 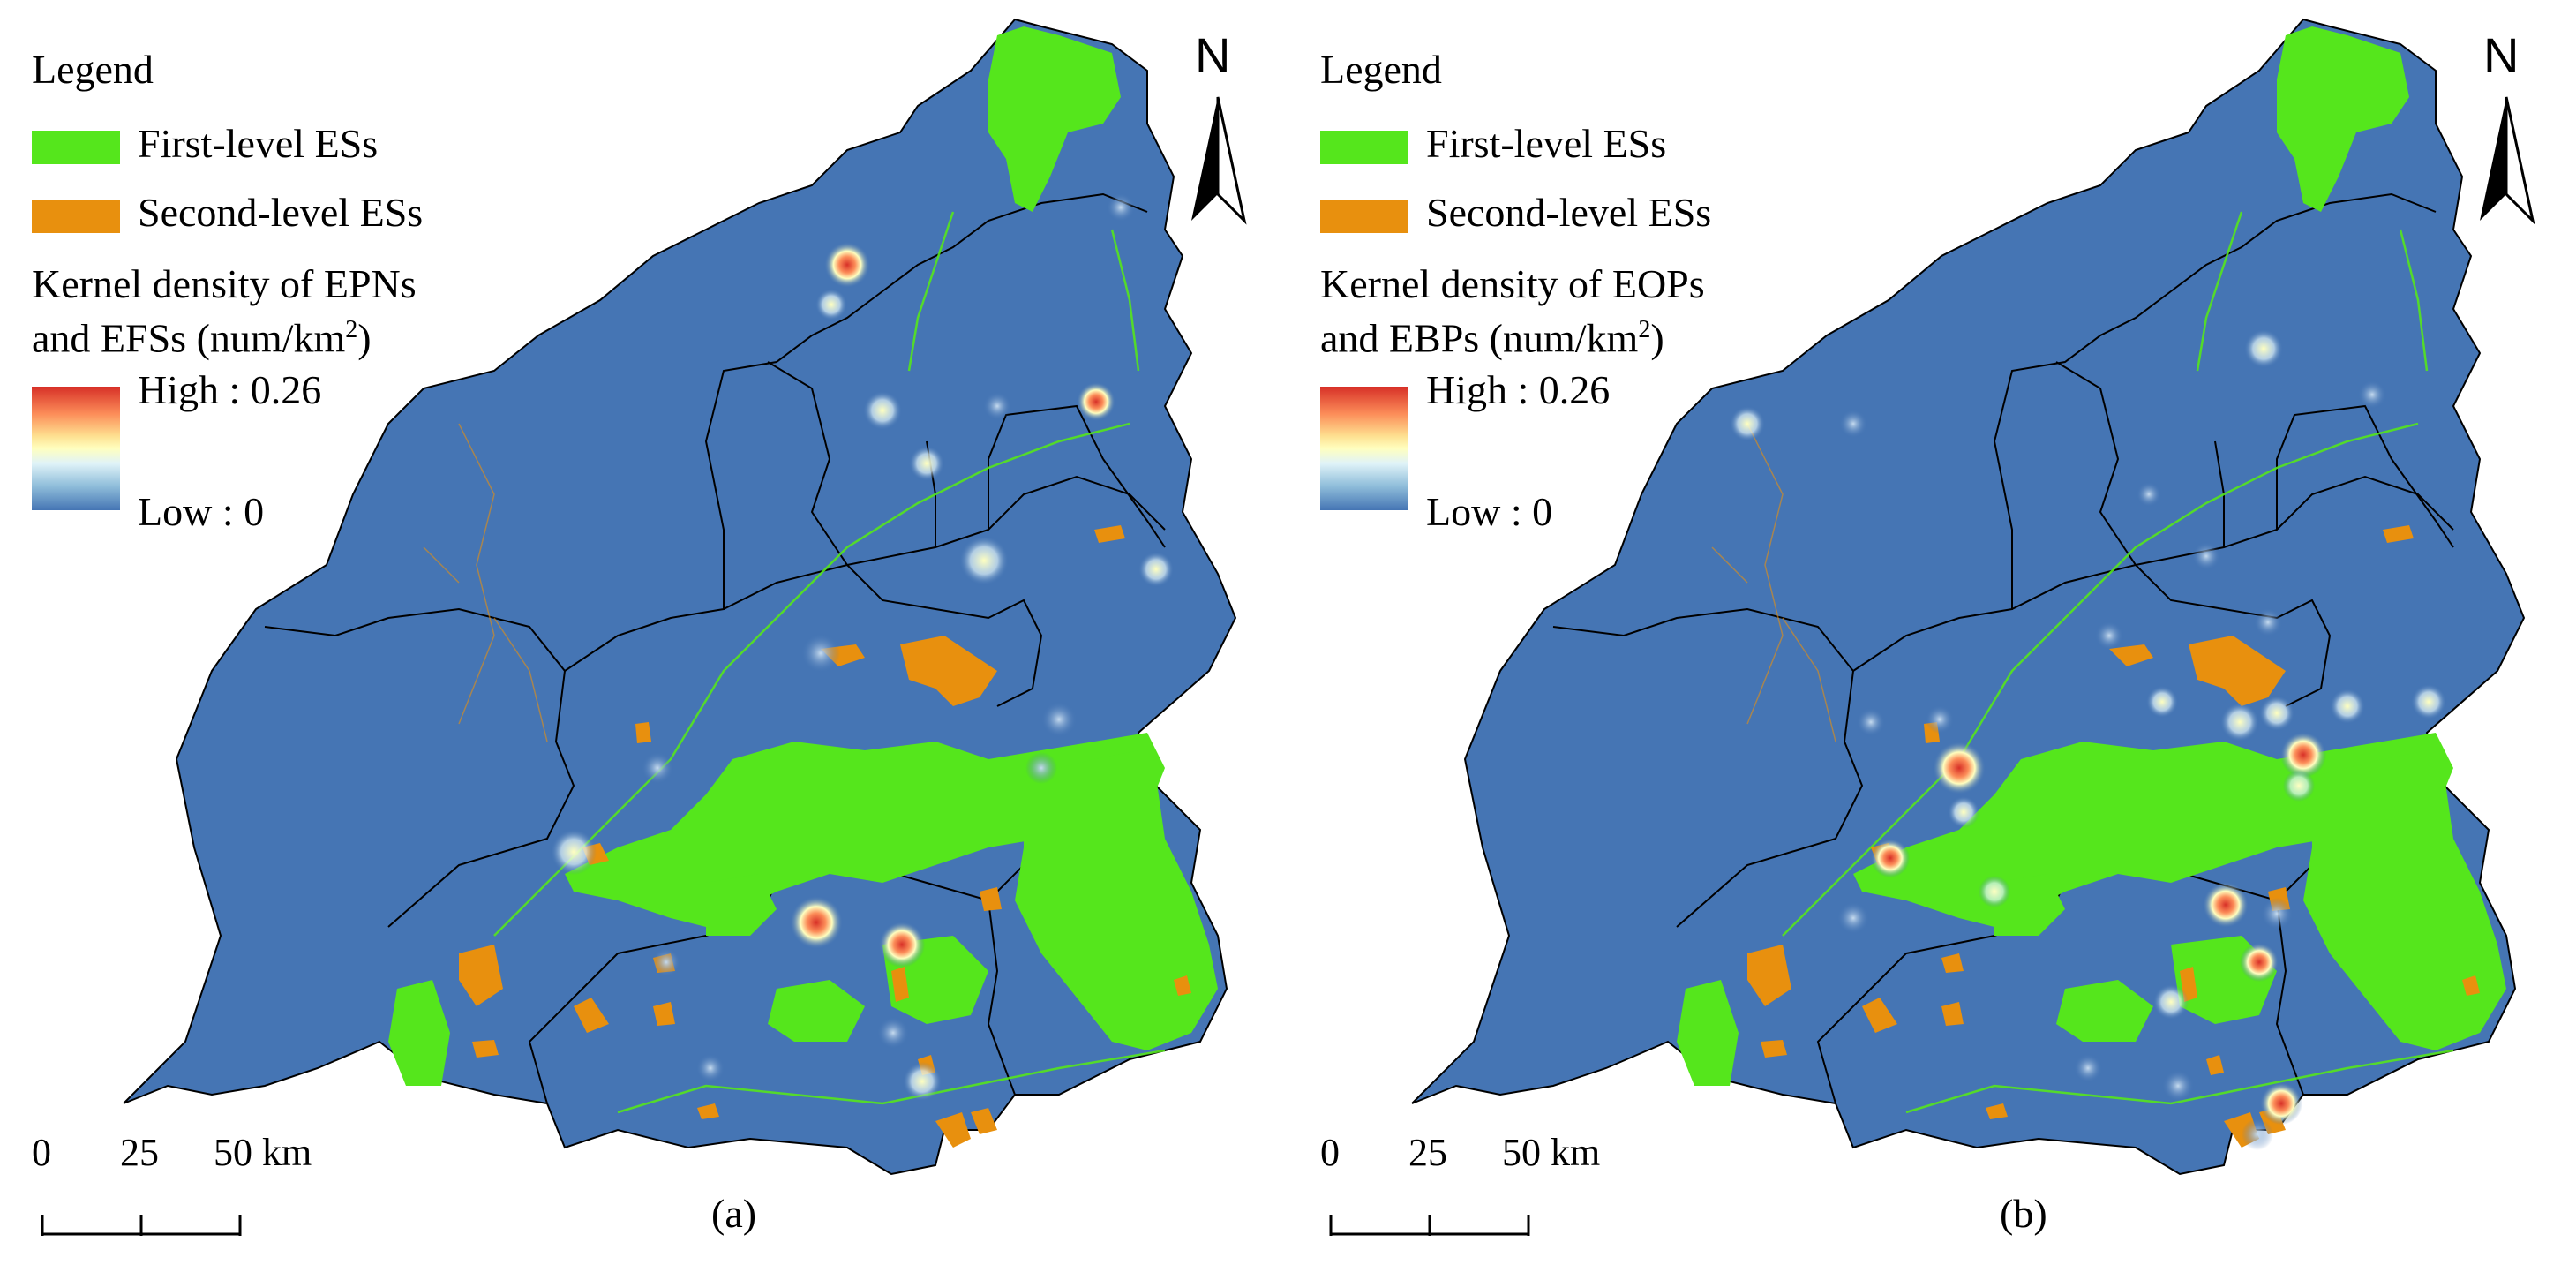 I want to click on kd-title-line2: and EBPs (num/km2), so click(x=1492, y=334).